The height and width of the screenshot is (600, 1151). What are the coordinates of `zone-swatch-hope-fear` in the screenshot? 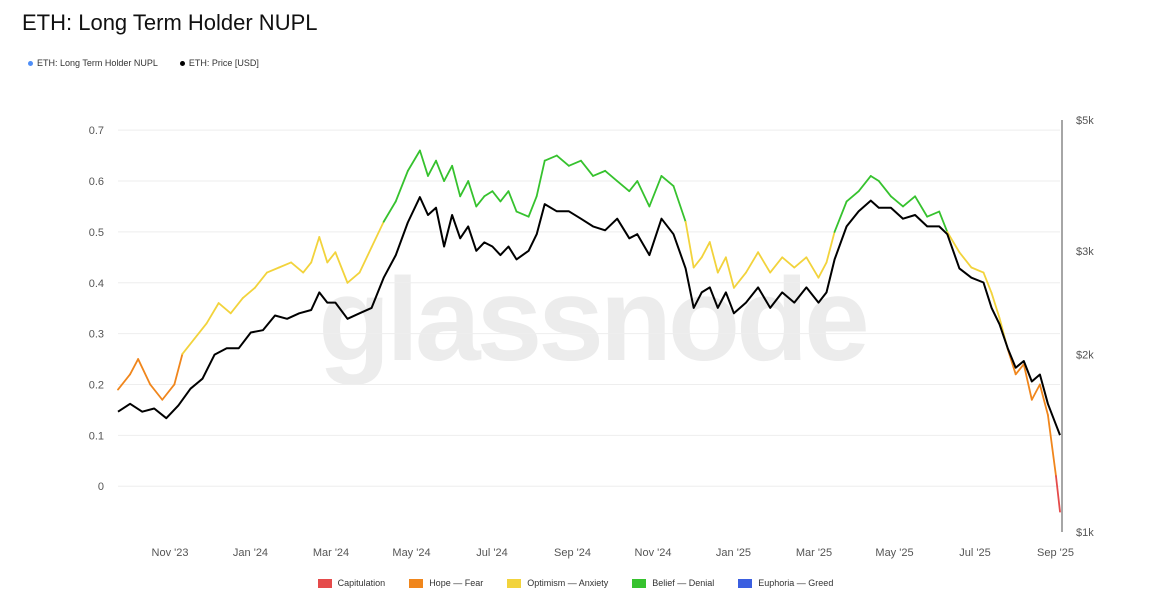 It's located at (416, 583).